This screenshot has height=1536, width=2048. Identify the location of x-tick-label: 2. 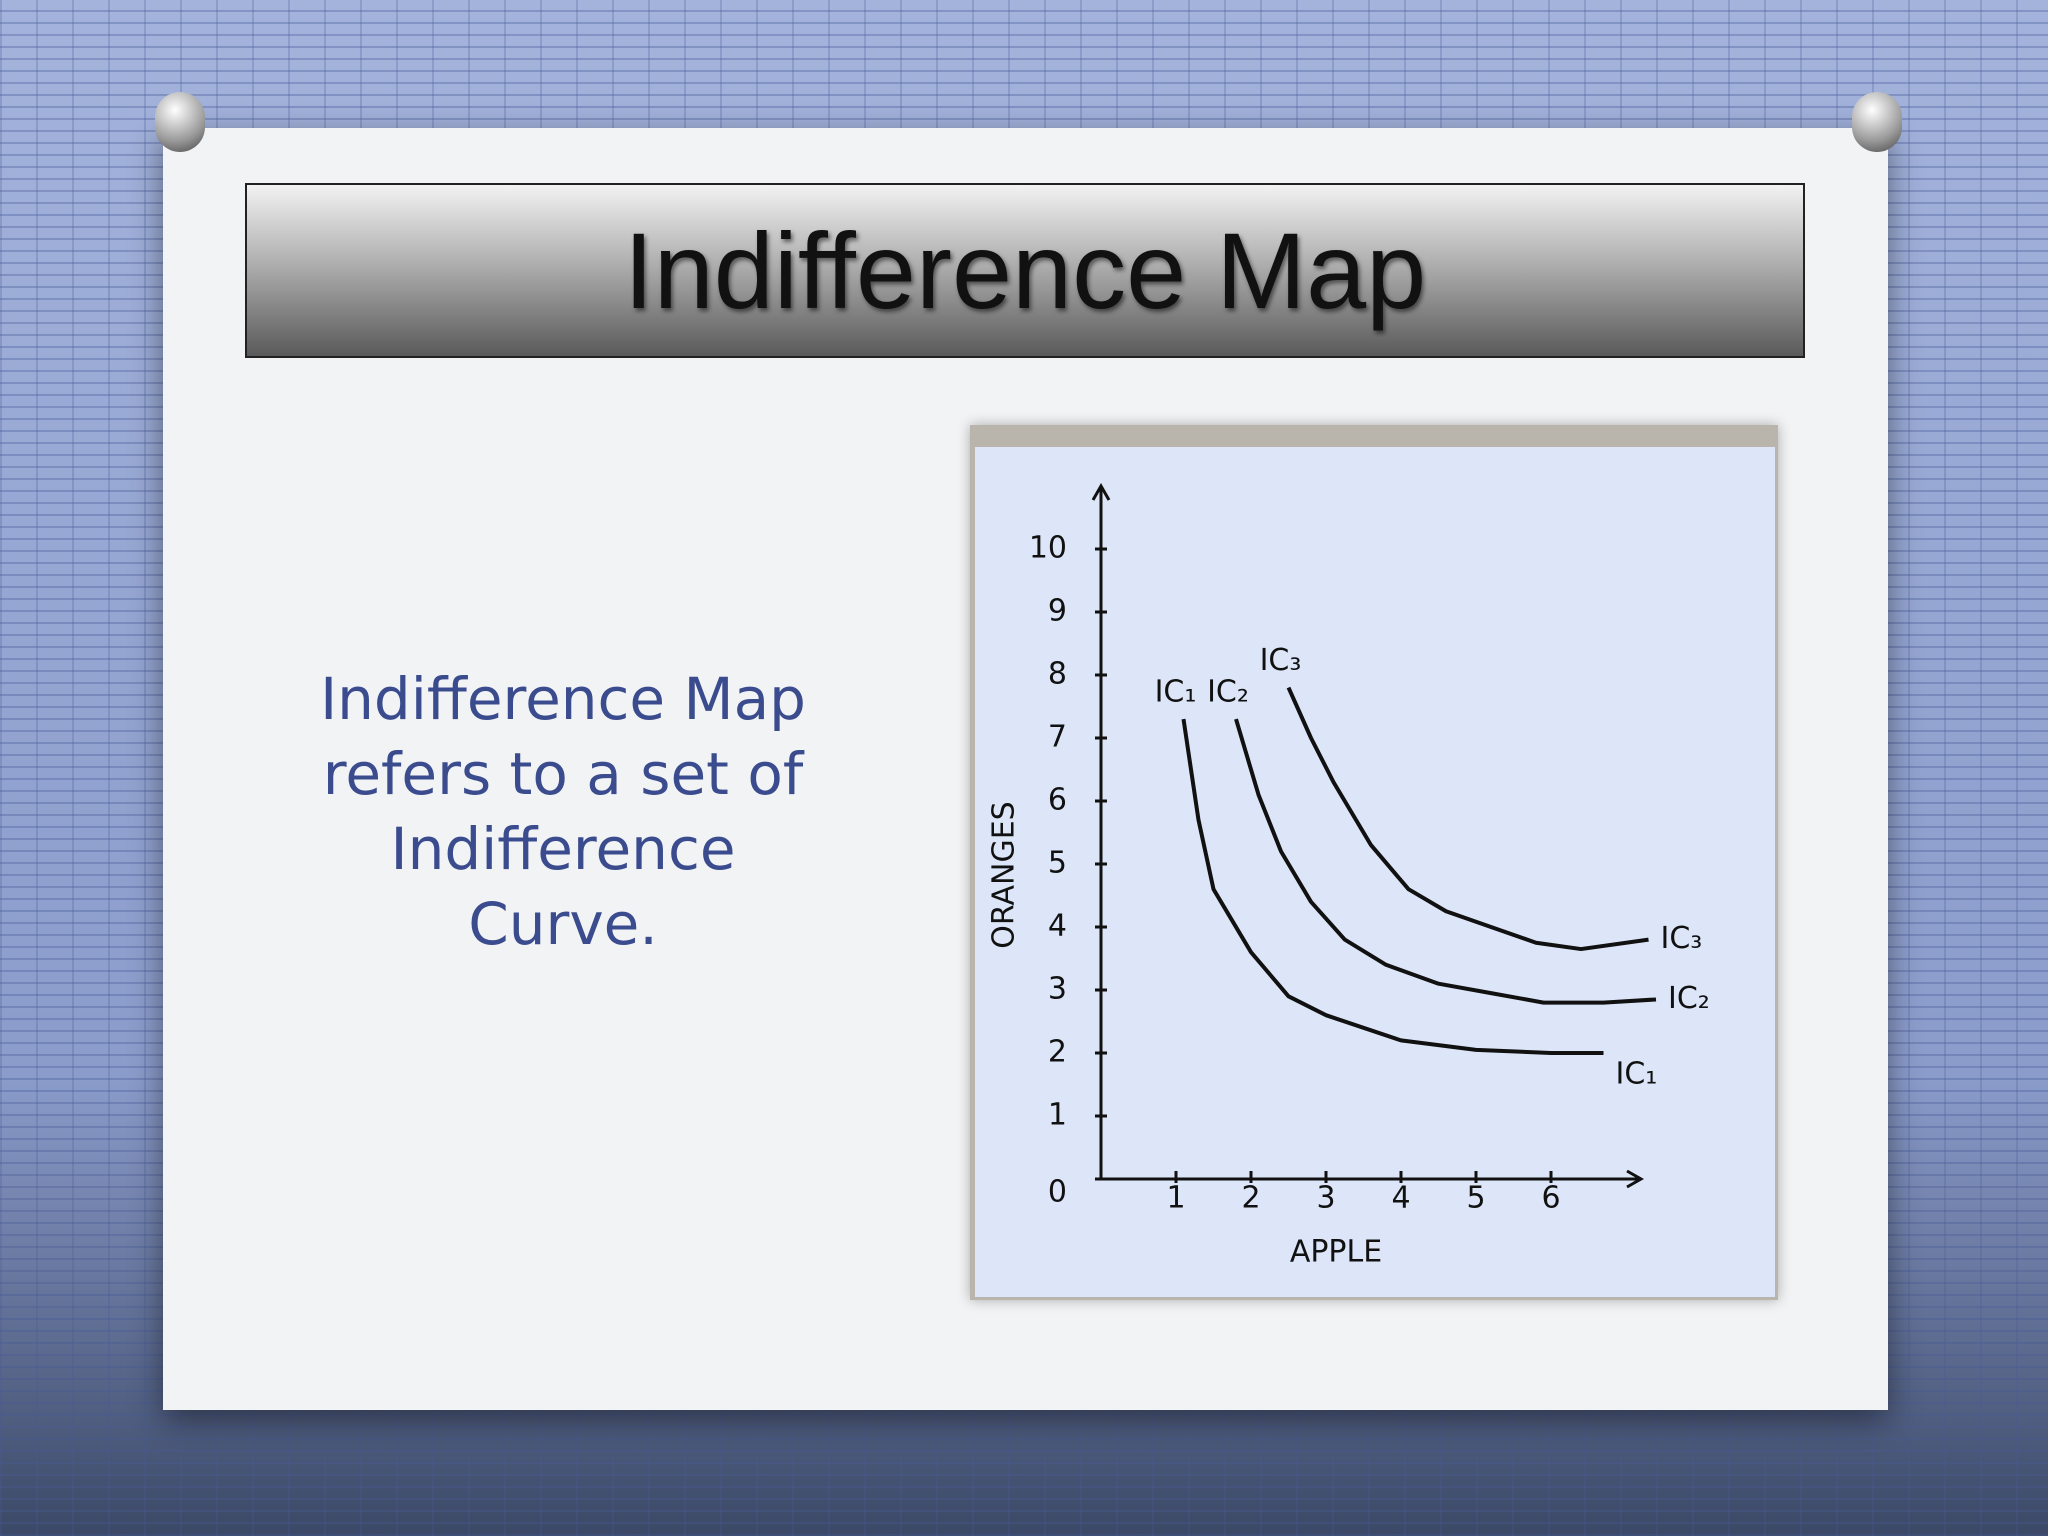
(1250, 1198).